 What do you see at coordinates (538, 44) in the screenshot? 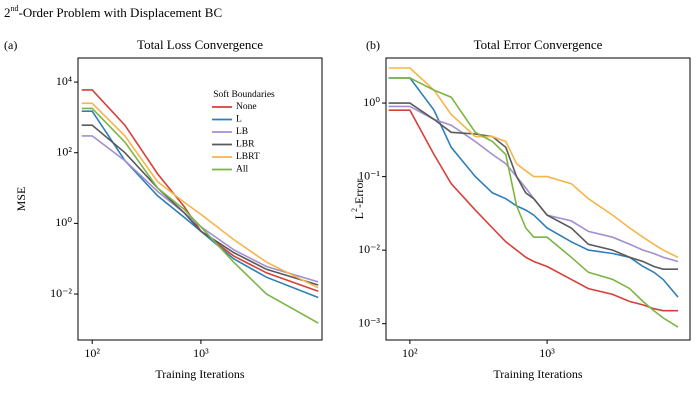
I see `chart-title: Total Error Convergence` at bounding box center [538, 44].